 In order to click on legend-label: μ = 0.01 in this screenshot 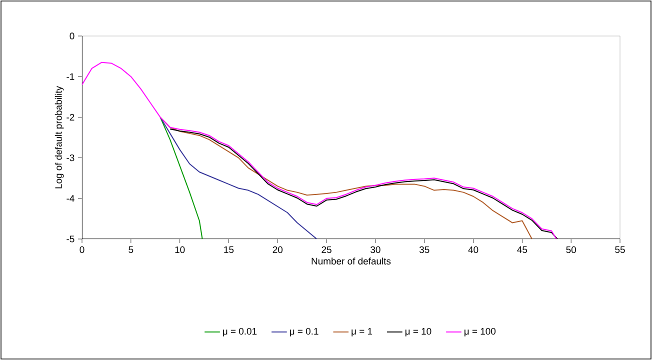, I will do `click(240, 332)`.